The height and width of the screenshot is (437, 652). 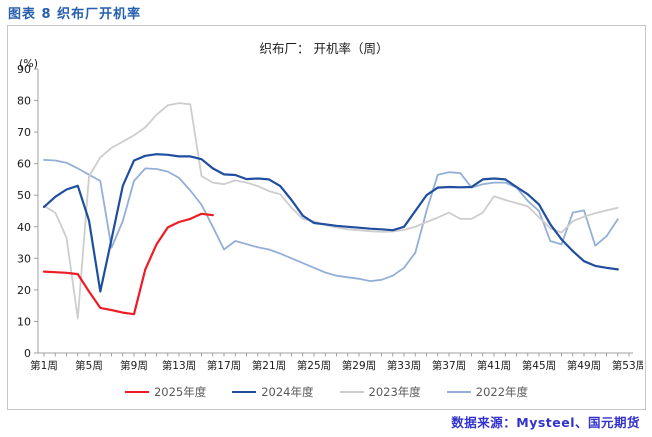 I want to click on y-tick-label: 50, so click(x=24, y=195).